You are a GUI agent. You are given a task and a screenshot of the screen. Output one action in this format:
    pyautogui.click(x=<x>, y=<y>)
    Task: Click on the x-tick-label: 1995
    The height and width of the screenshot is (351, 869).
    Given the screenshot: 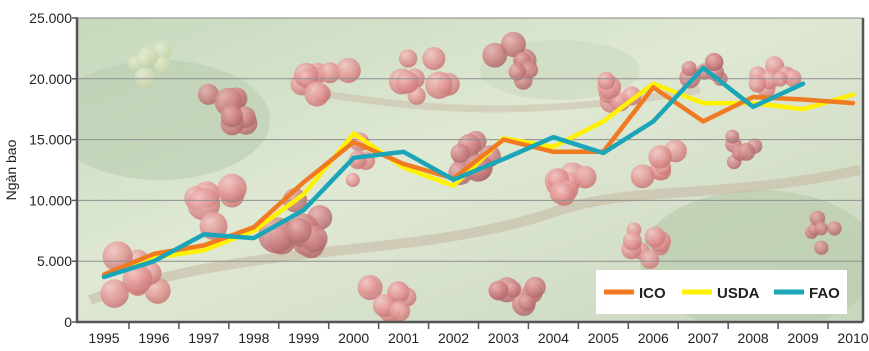 What is the action you would take?
    pyautogui.click(x=103, y=338)
    